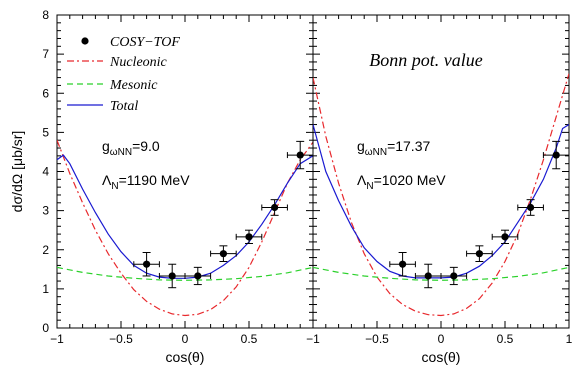 The width and height of the screenshot is (573, 370). Describe the element at coordinates (131, 148) in the screenshot. I see `parameter-annotation: gωNN=9.0` at that location.